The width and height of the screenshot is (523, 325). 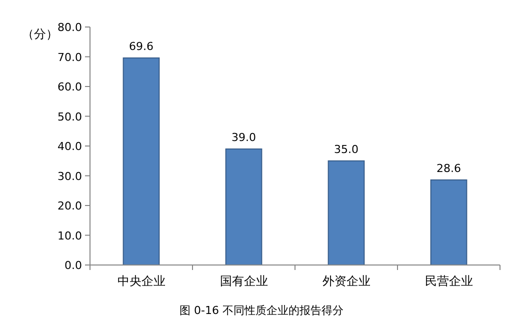 I want to click on data-label: 39.0, so click(x=244, y=137).